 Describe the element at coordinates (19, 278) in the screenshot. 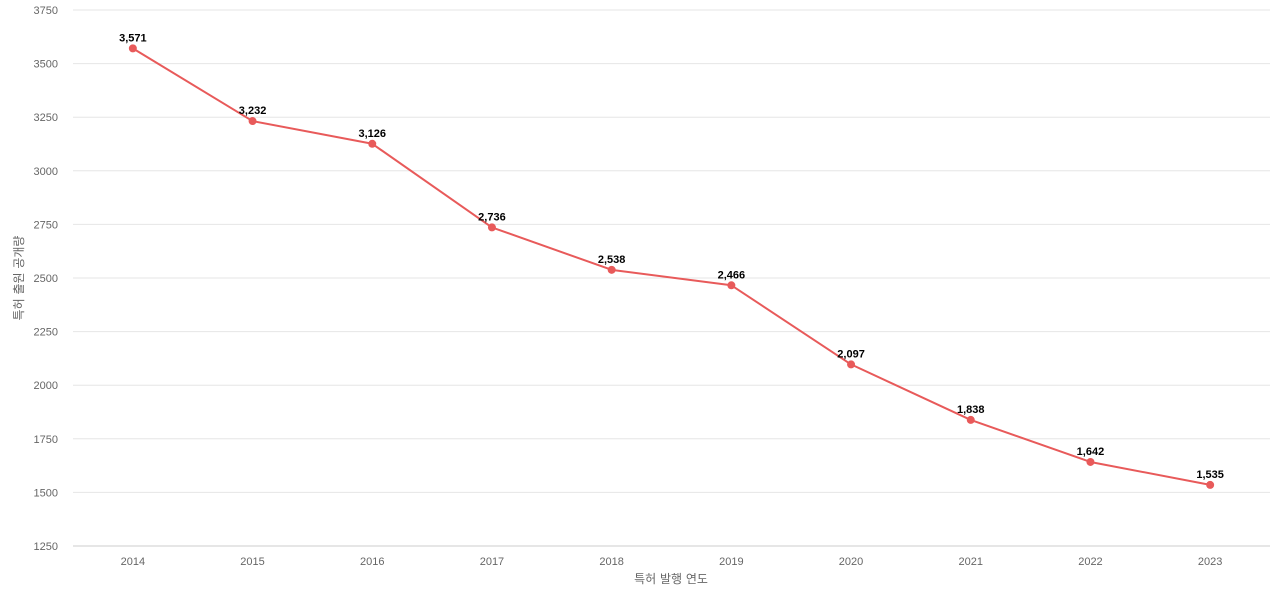

I see `y-axis-title: 특허 출원 공개량` at that location.